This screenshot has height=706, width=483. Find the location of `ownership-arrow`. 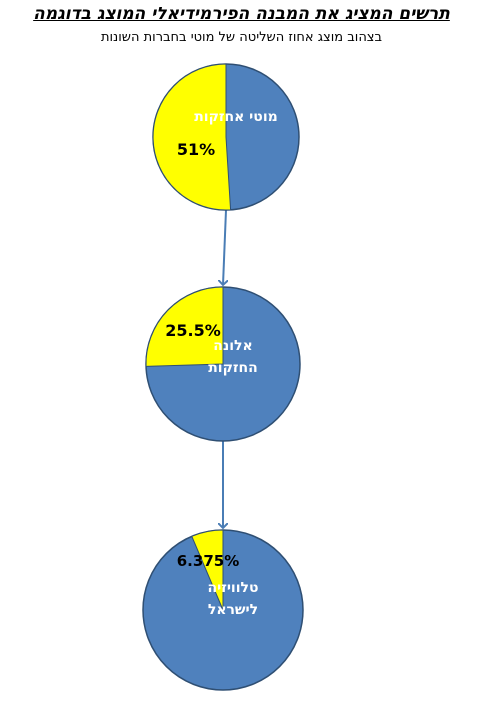

ownership-arrow is located at coordinates (224, 247).